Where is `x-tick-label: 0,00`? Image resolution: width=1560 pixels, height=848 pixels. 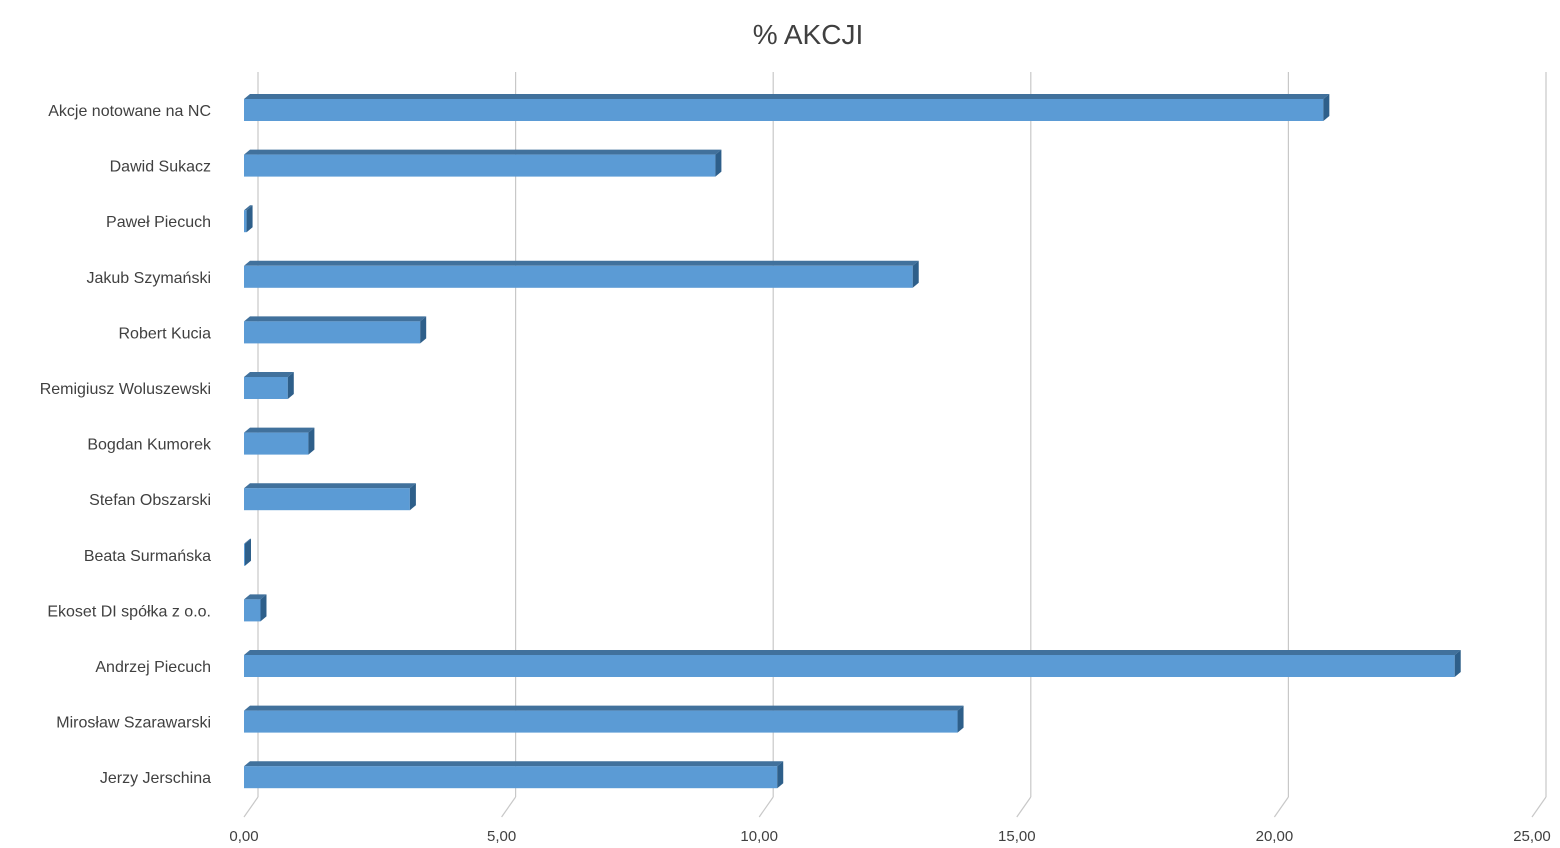 x-tick-label: 0,00 is located at coordinates (243, 836).